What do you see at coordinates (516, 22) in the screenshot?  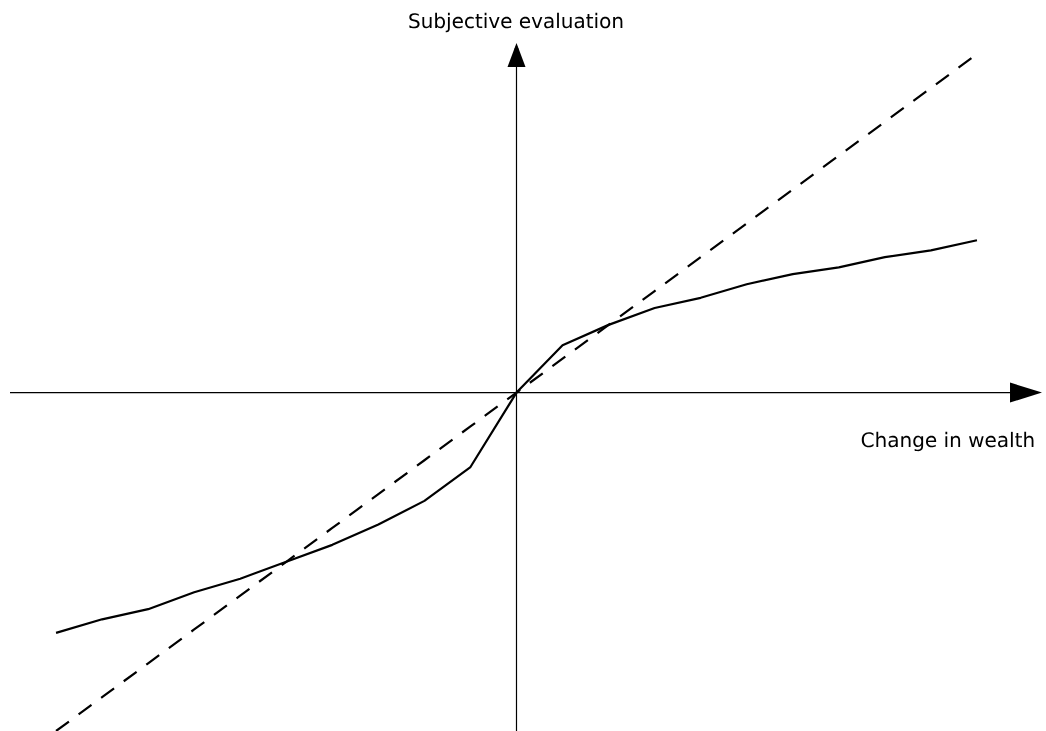 I see `y-axis-title: Subjective evaluation` at bounding box center [516, 22].